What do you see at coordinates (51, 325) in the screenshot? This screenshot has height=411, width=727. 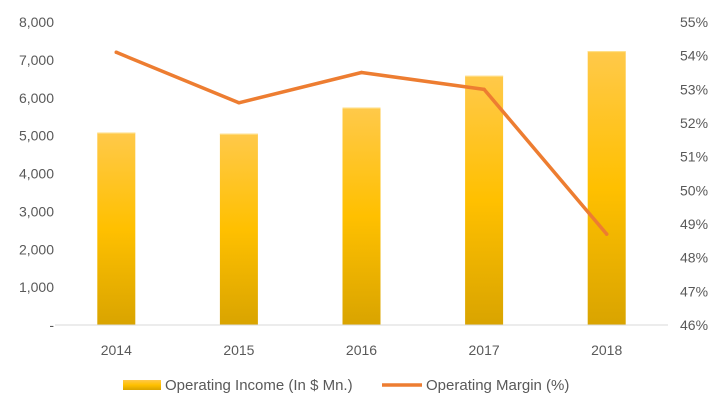 I see `left-tick-label: -` at bounding box center [51, 325].